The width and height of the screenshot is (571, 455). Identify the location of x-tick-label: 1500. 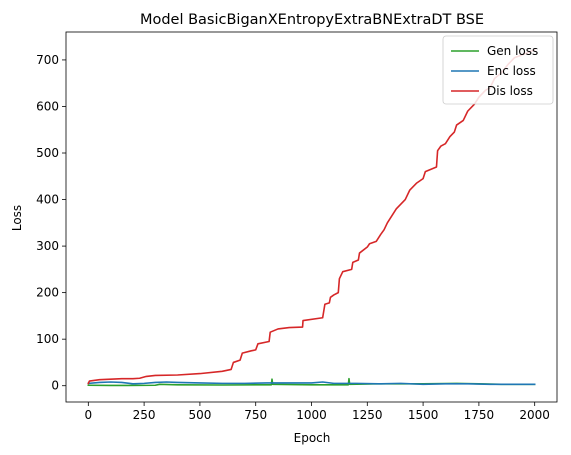
(423, 415).